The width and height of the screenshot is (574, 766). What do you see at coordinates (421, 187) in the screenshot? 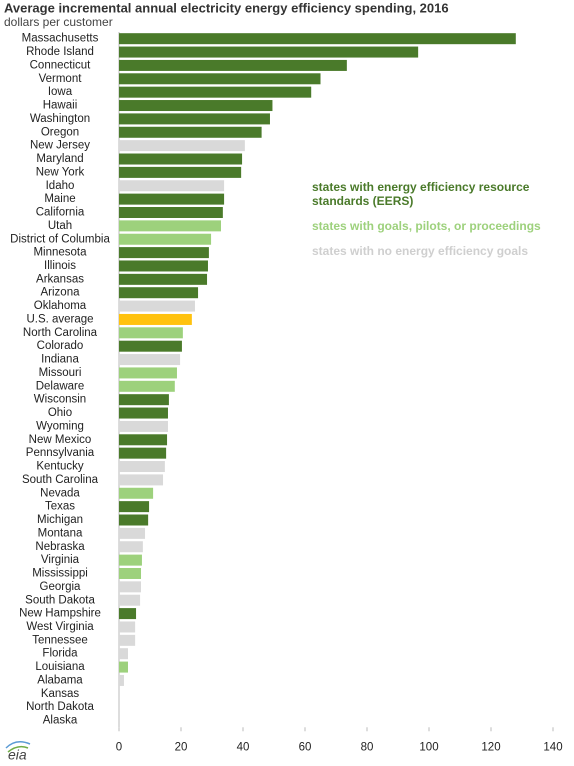
I see `legend-label: states with energy efficiency resource` at bounding box center [421, 187].